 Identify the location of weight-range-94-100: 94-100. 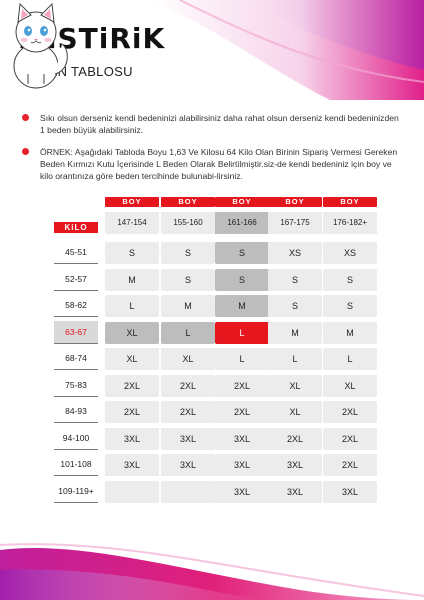
(76, 437).